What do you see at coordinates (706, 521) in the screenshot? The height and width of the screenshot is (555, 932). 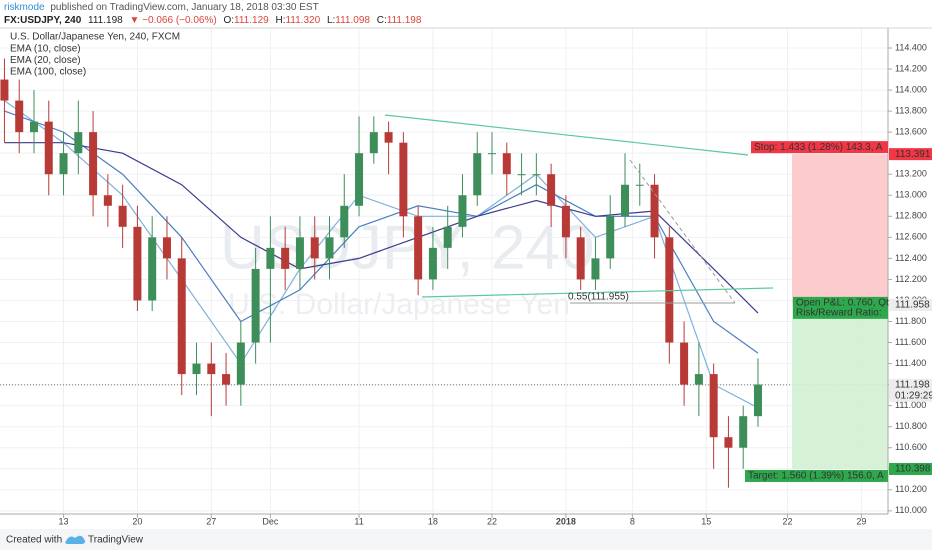 I see `x-tick-label: 15` at bounding box center [706, 521].